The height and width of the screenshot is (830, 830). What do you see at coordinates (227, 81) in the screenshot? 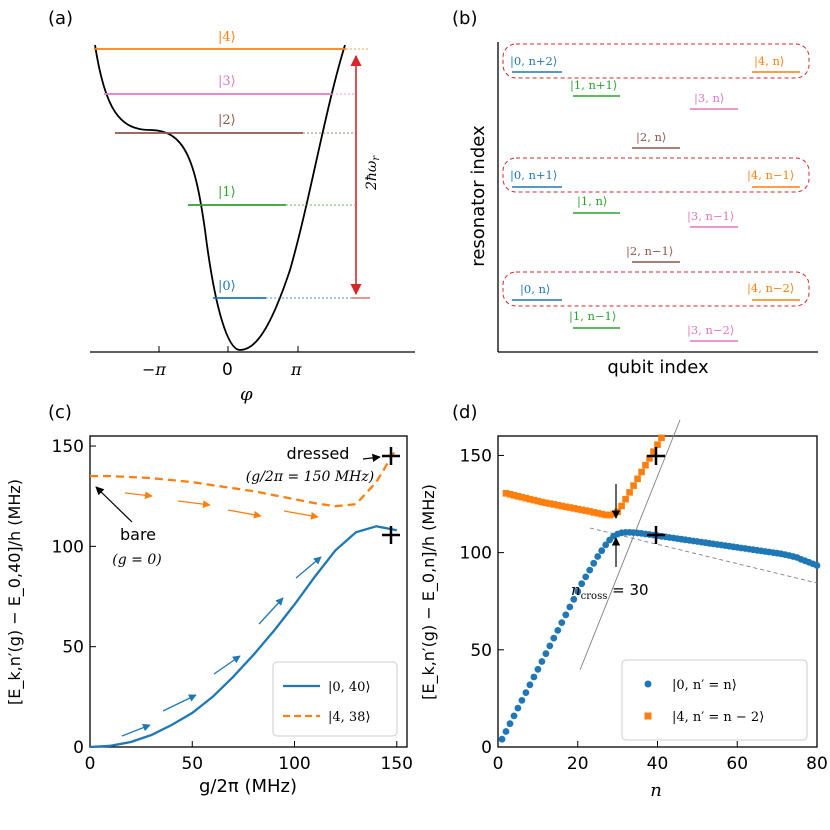
I see `level-3-label: |3⟩` at bounding box center [227, 81].